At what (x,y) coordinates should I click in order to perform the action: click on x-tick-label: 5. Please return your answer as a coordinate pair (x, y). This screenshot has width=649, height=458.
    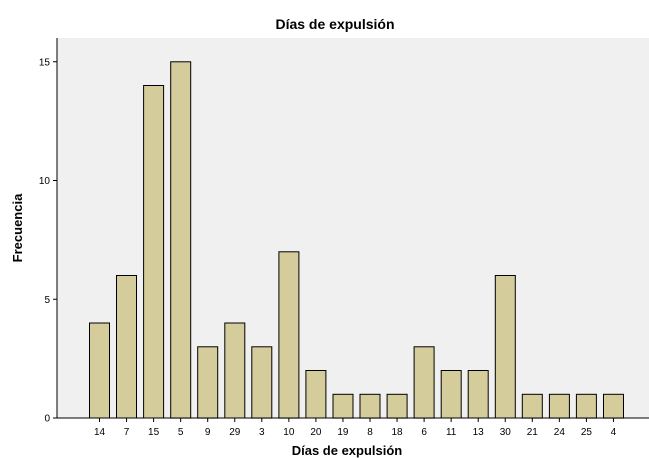
    Looking at the image, I should click on (181, 432).